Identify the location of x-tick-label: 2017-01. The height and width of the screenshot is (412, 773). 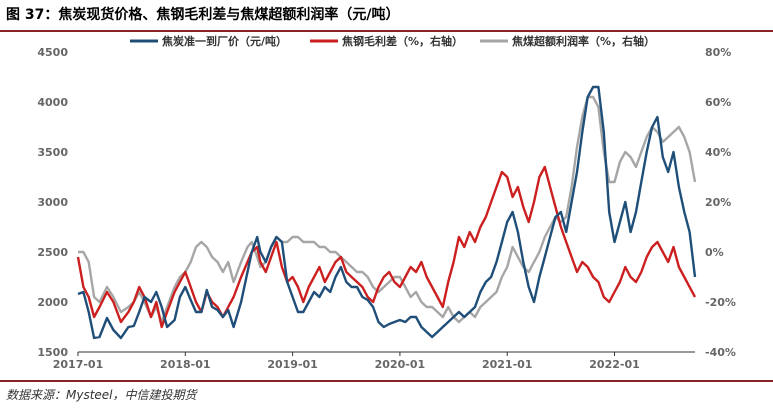
(78, 364).